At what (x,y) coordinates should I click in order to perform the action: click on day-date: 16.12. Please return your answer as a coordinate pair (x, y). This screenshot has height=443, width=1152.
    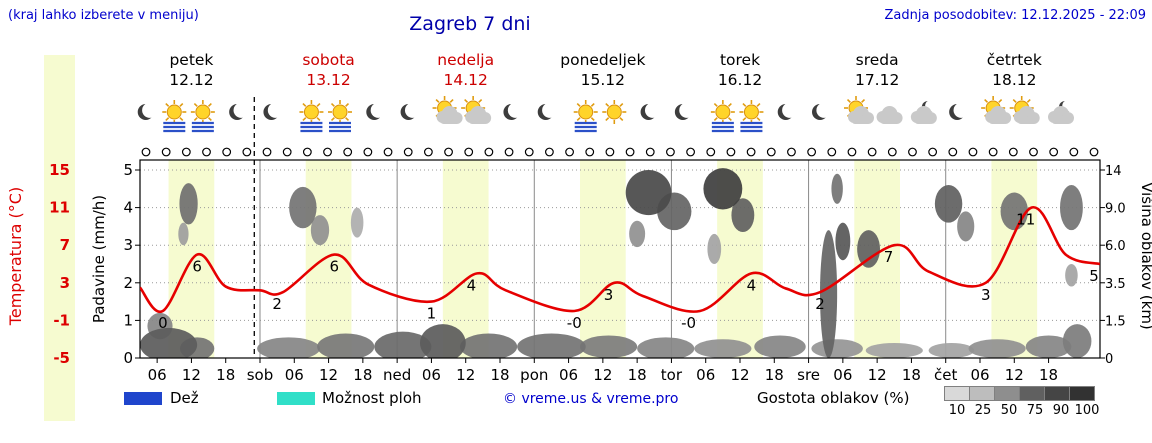
    Looking at the image, I should click on (740, 80).